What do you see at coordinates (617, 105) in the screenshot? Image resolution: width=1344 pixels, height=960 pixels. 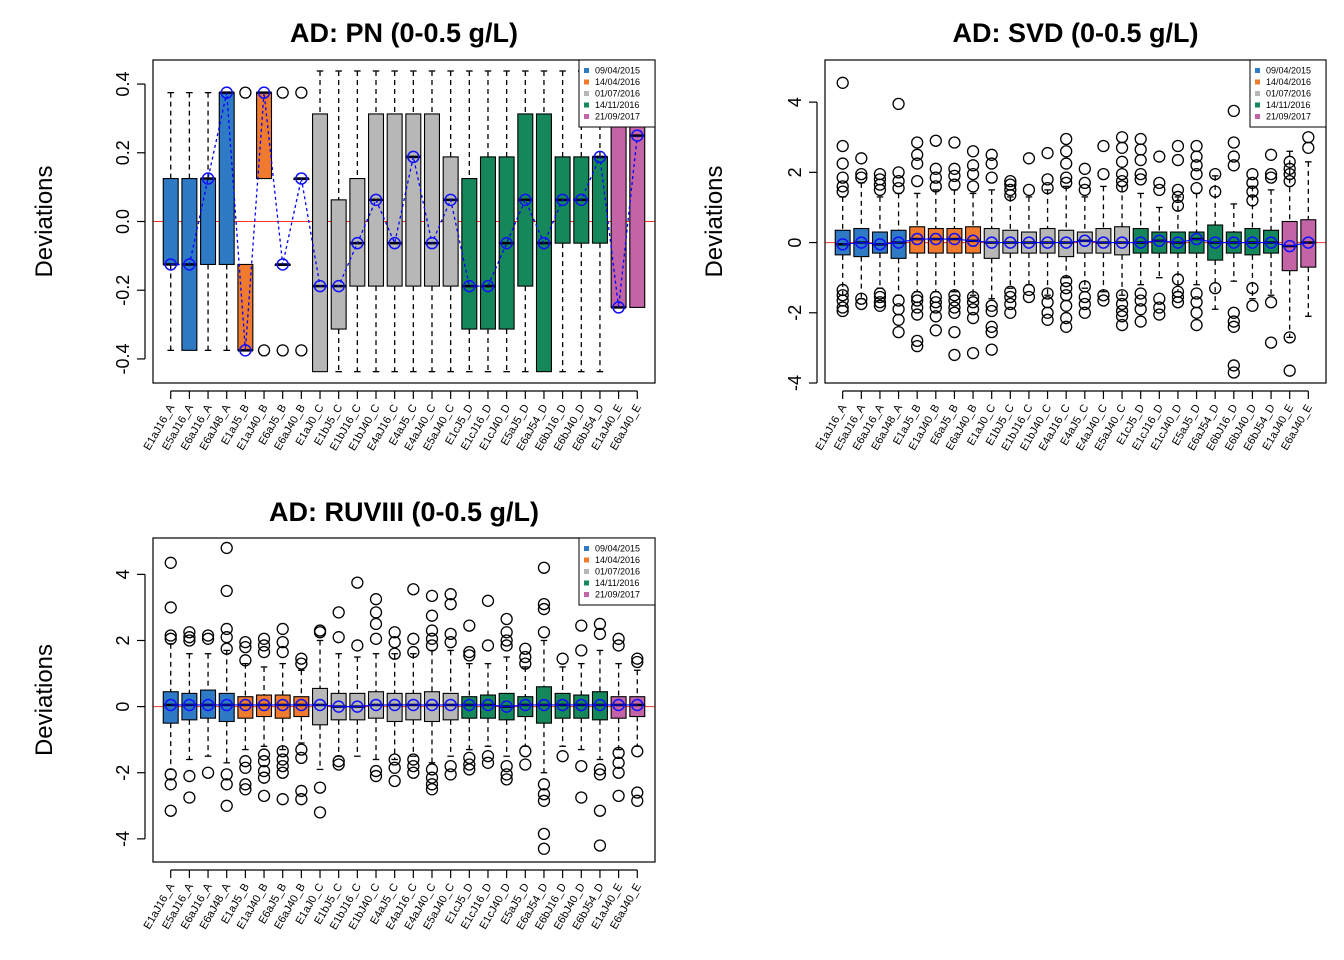 I see `legend-label: 14/11/2016` at bounding box center [617, 105].